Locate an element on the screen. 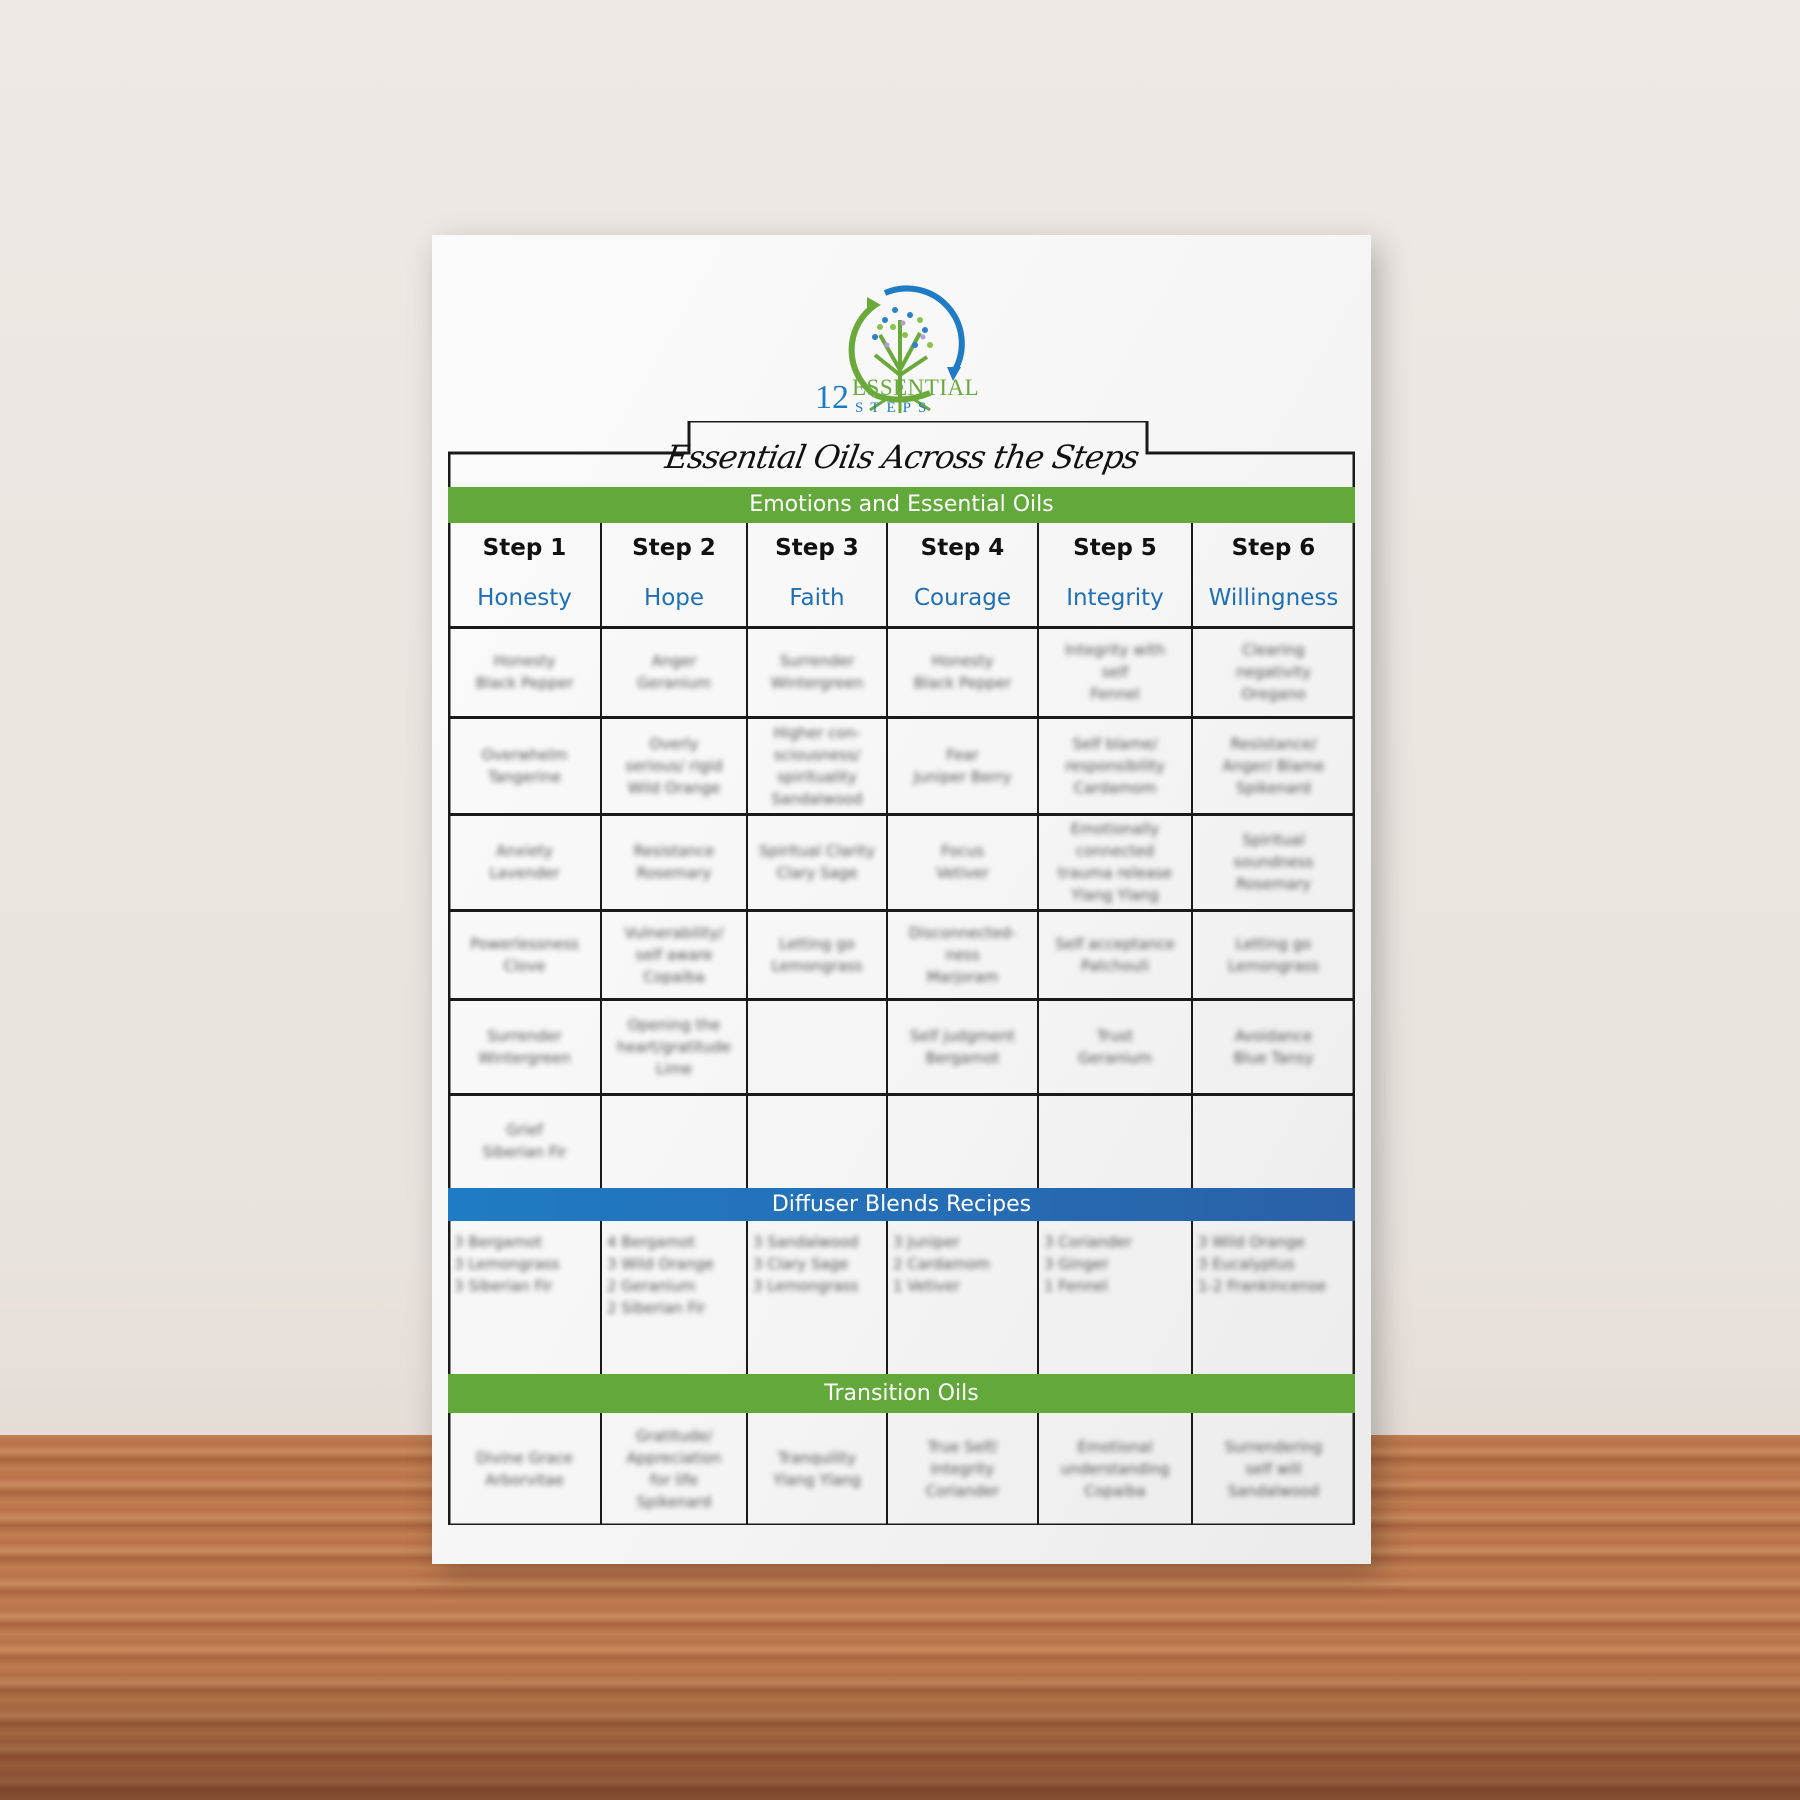 The image size is (1800, 1800). logo-wordmark: 12 ESSENTIAL STEPS is located at coordinates (905, 398).